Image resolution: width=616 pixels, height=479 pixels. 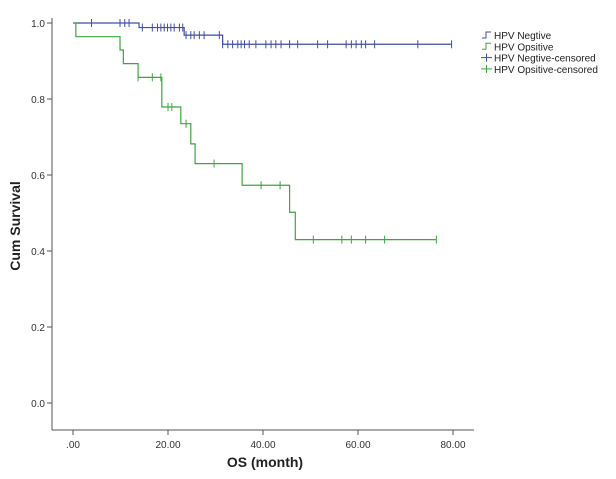 I want to click on legend-label: HPV Opsitive, so click(x=524, y=47).